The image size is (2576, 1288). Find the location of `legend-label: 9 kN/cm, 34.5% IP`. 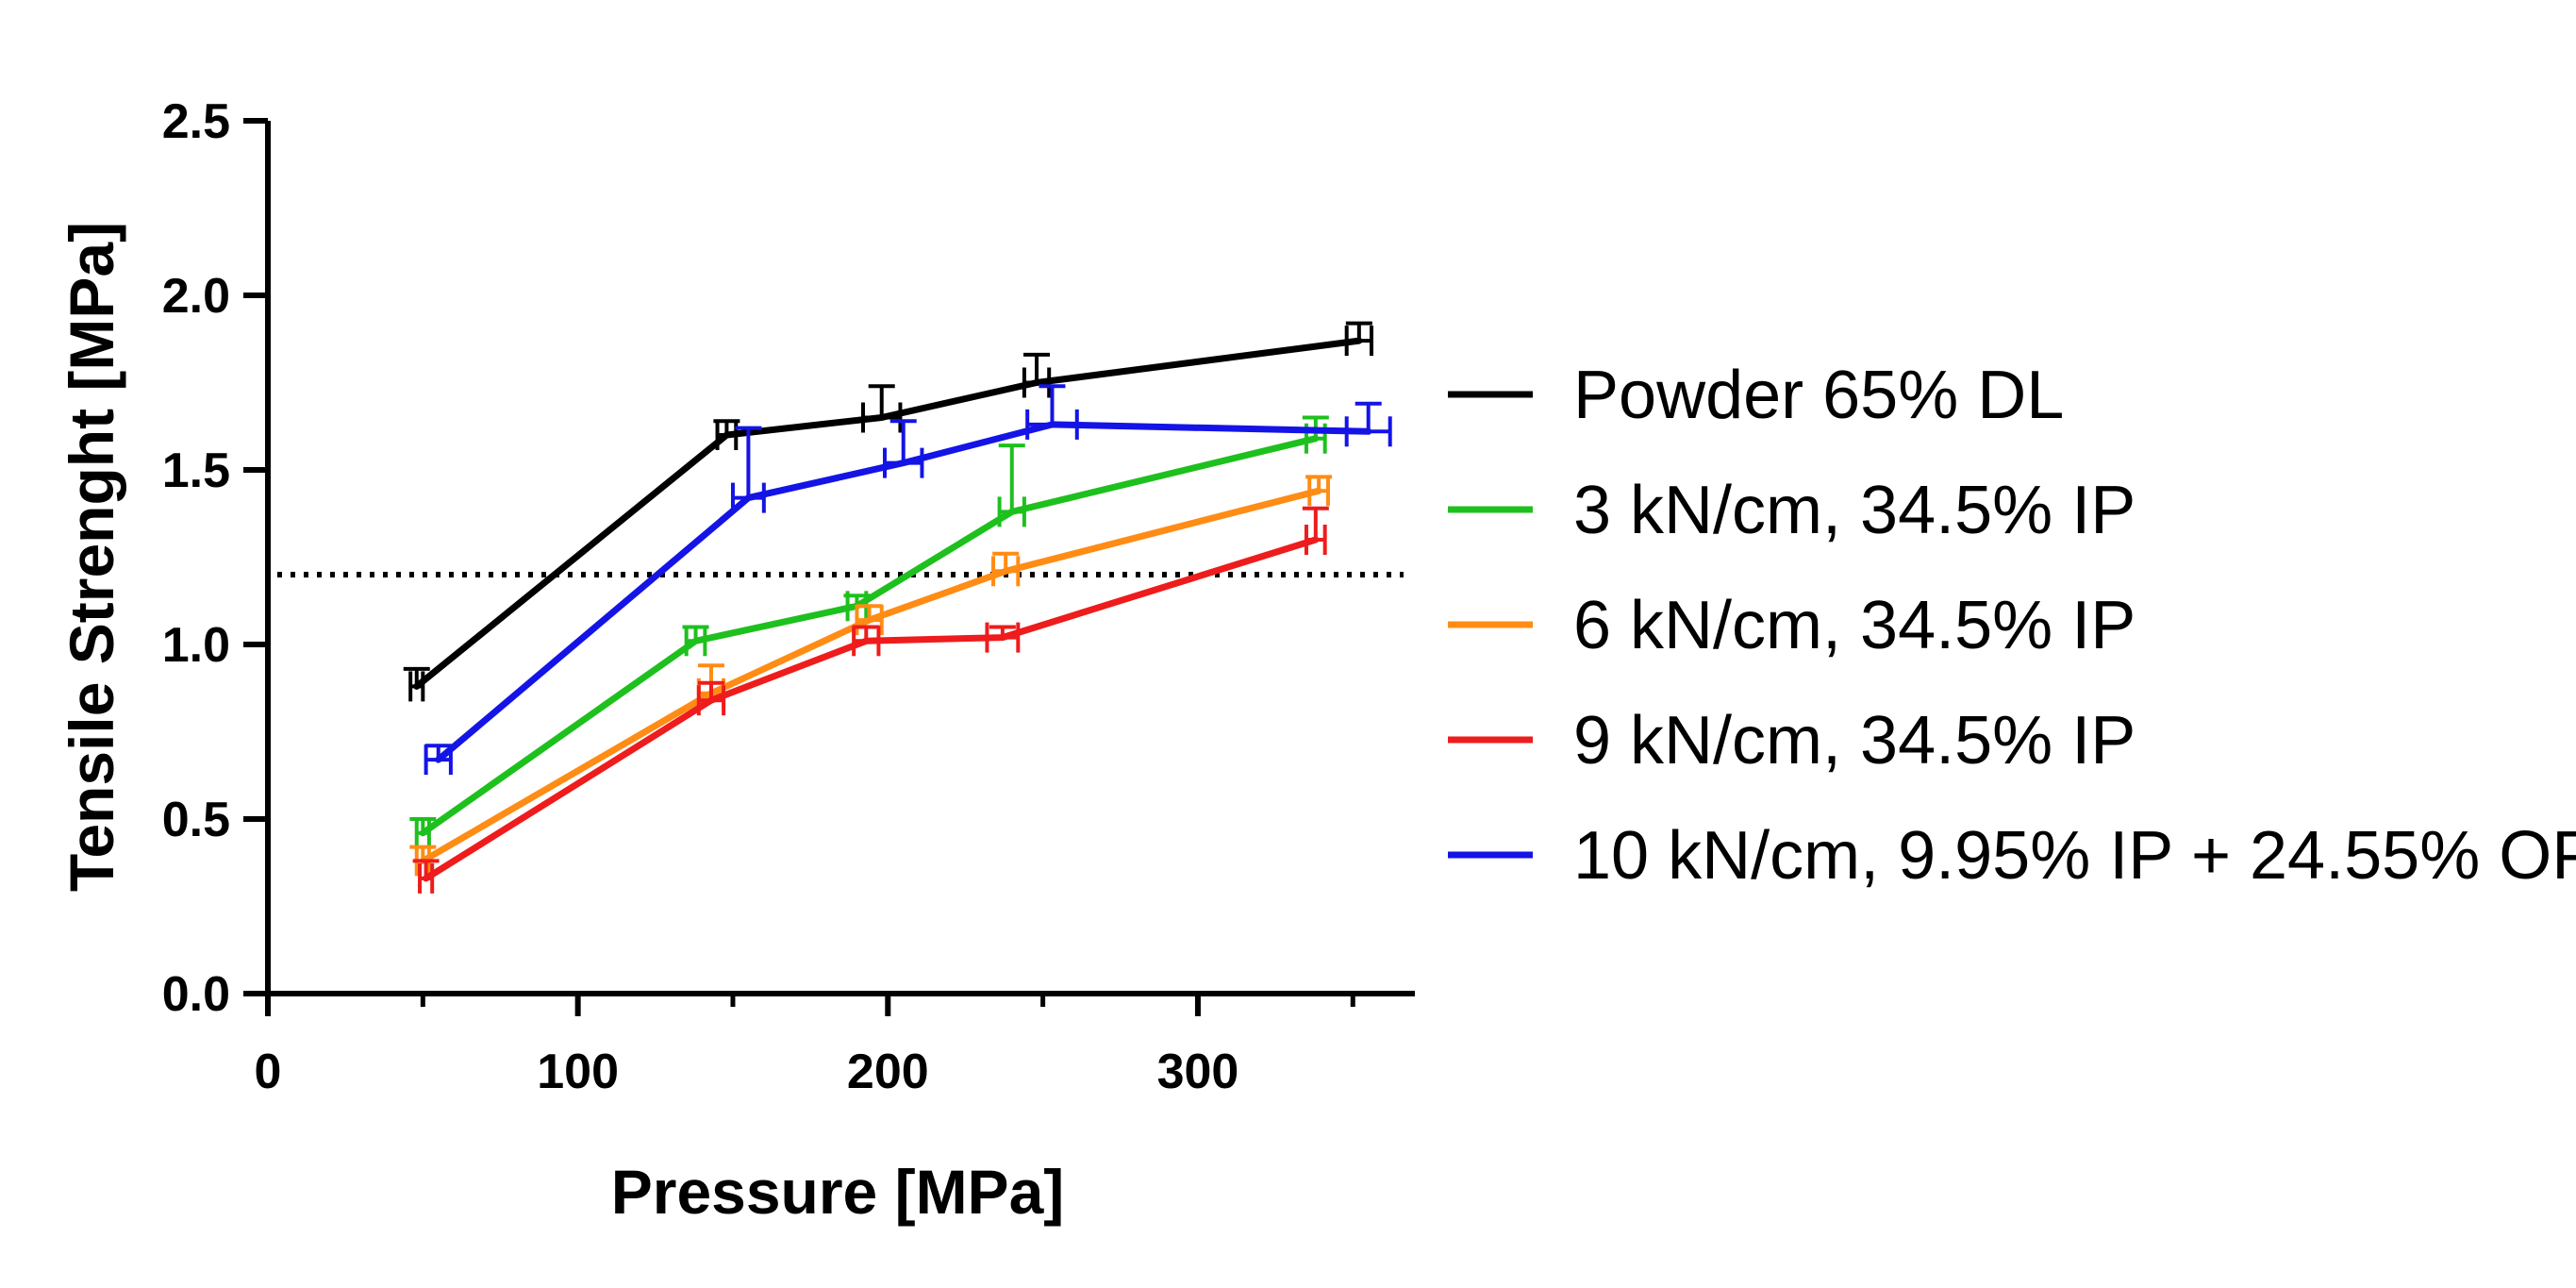

legend-label: 9 kN/cm, 34.5% IP is located at coordinates (1855, 740).